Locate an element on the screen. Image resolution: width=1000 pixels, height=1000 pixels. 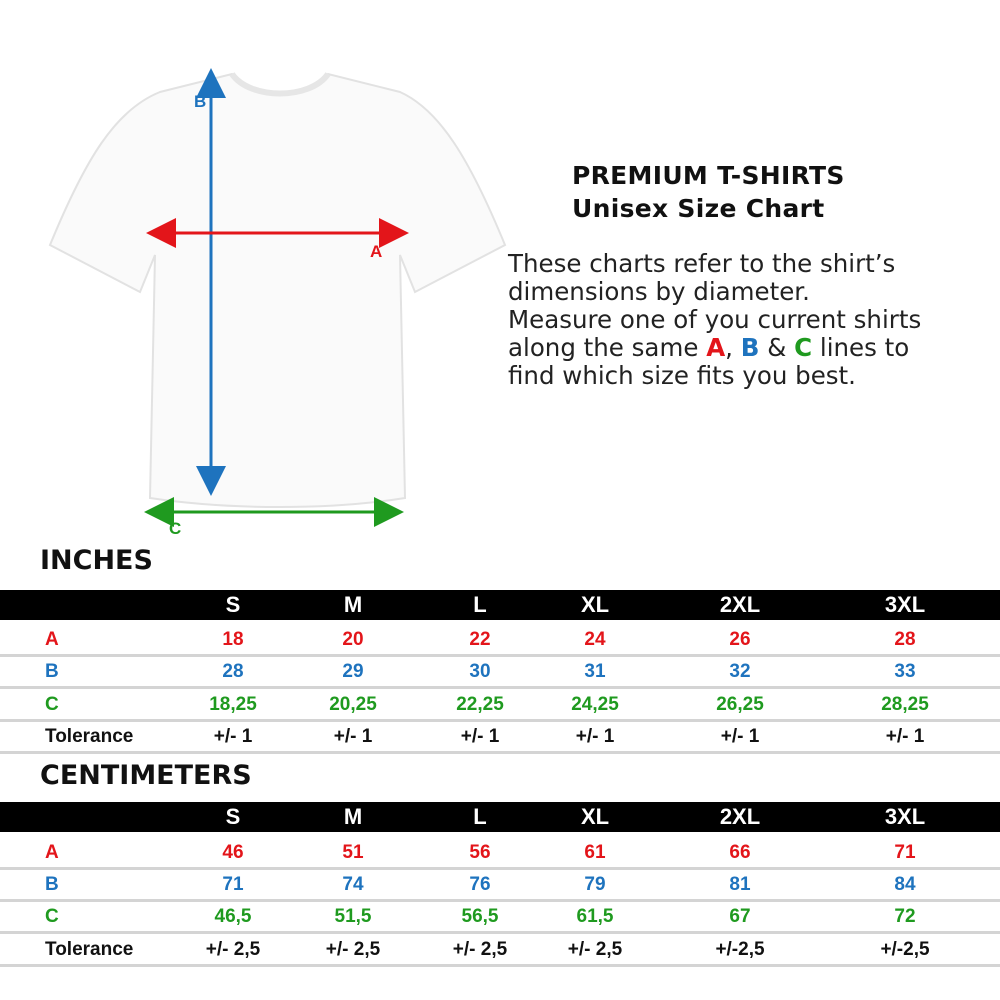
table-cell: 24,25 is located at coordinates (595, 704).